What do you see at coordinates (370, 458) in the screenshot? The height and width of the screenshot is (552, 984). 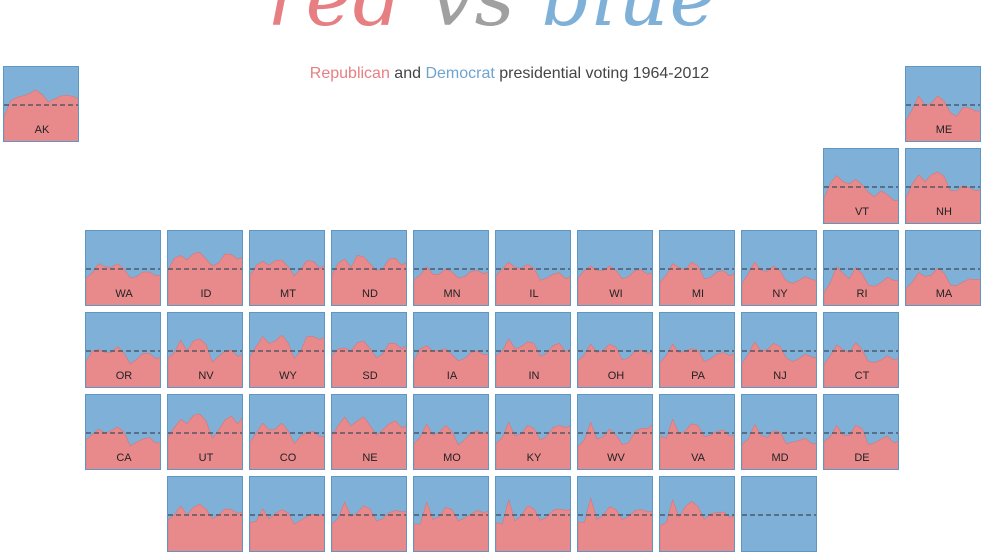 I see `state-label: NE` at bounding box center [370, 458].